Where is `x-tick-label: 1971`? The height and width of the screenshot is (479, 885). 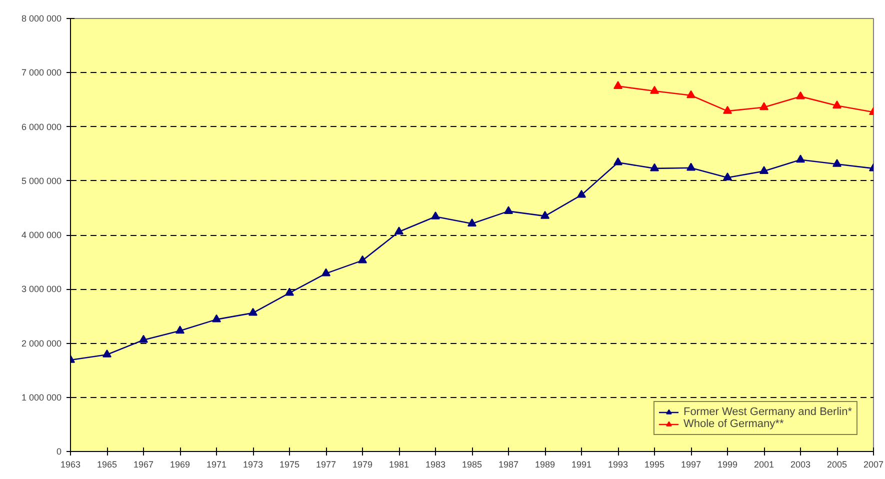 x-tick-label: 1971 is located at coordinates (216, 465).